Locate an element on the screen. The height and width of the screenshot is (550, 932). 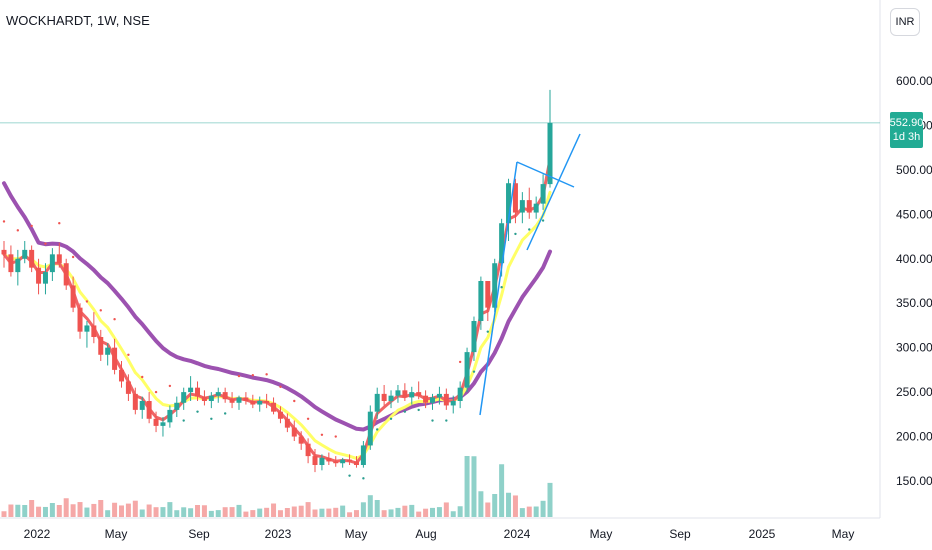
symbol-title: WOCKHARDT, 1W, NSE is located at coordinates (78, 20).